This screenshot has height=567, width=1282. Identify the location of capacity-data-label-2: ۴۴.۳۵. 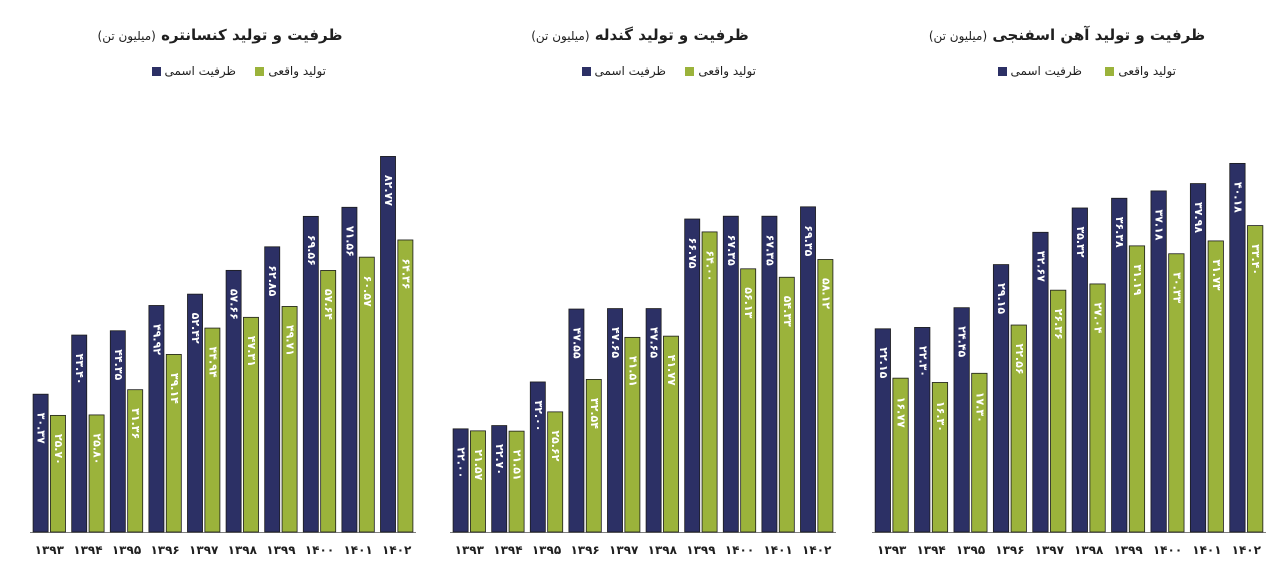
(118, 364).